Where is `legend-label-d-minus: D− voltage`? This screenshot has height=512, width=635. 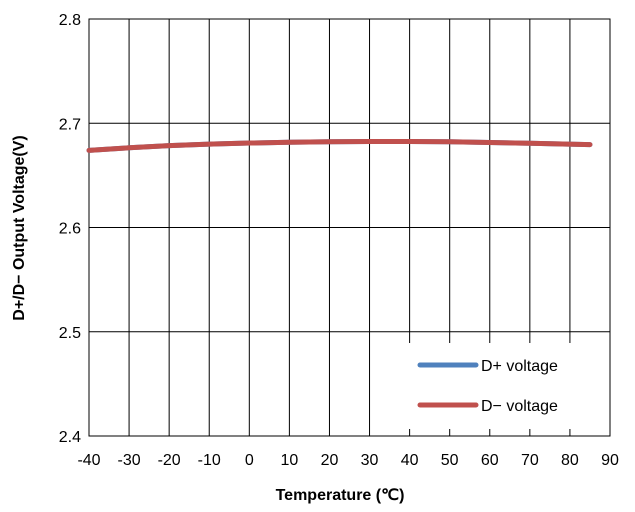
legend-label-d-minus: D− voltage is located at coordinates (519, 406).